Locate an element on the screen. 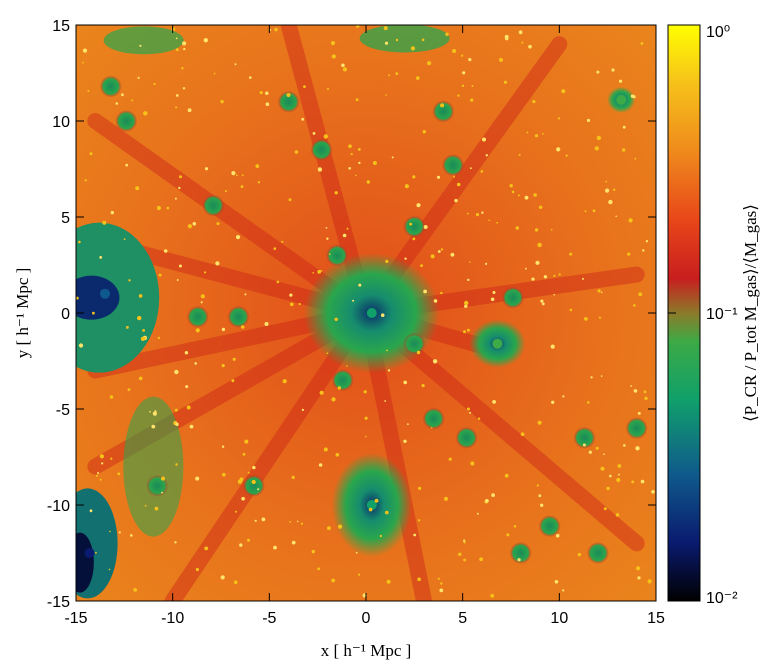 The image size is (771, 672). colorbar-tick-label: 10⁻¹ is located at coordinates (722, 314).